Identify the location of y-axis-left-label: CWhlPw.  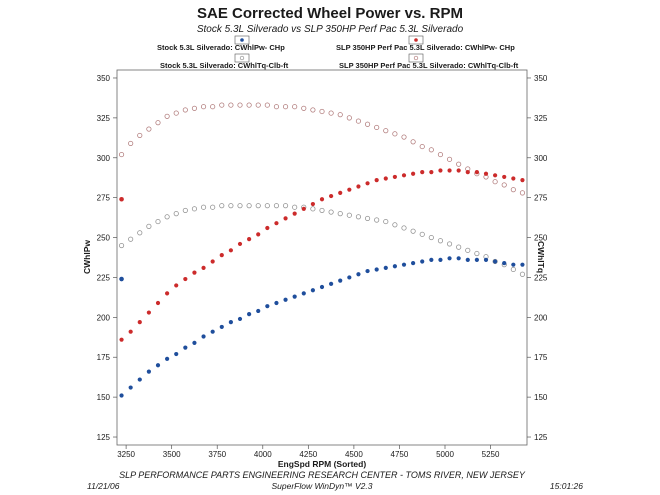
(87, 257).